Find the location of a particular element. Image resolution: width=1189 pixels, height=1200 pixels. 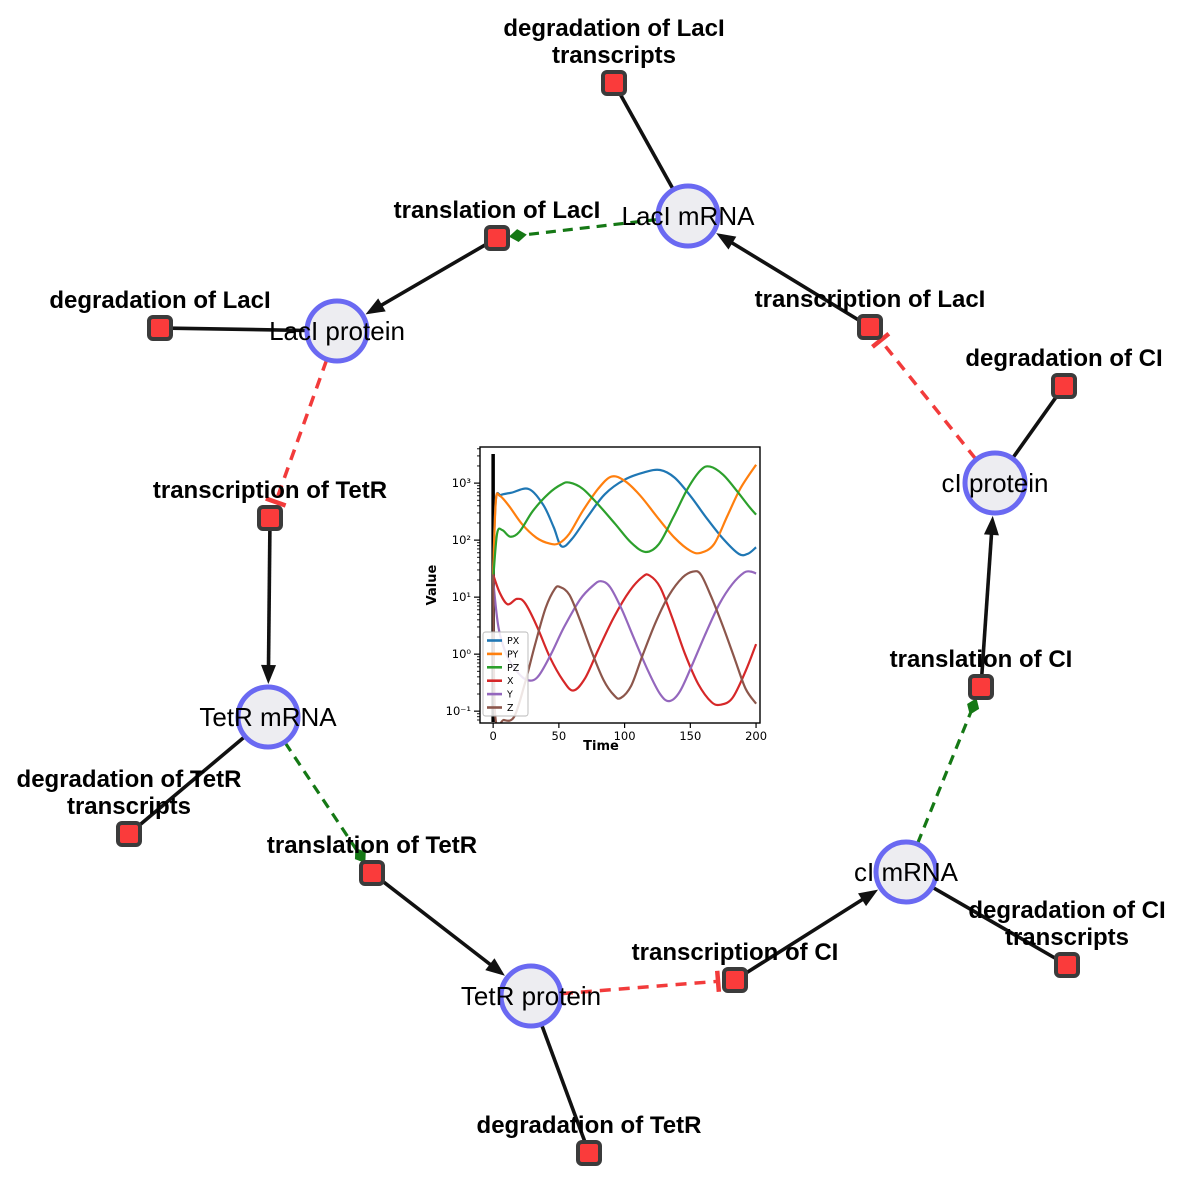

reaction-node-degradation-of-ci is located at coordinates (1064, 386).